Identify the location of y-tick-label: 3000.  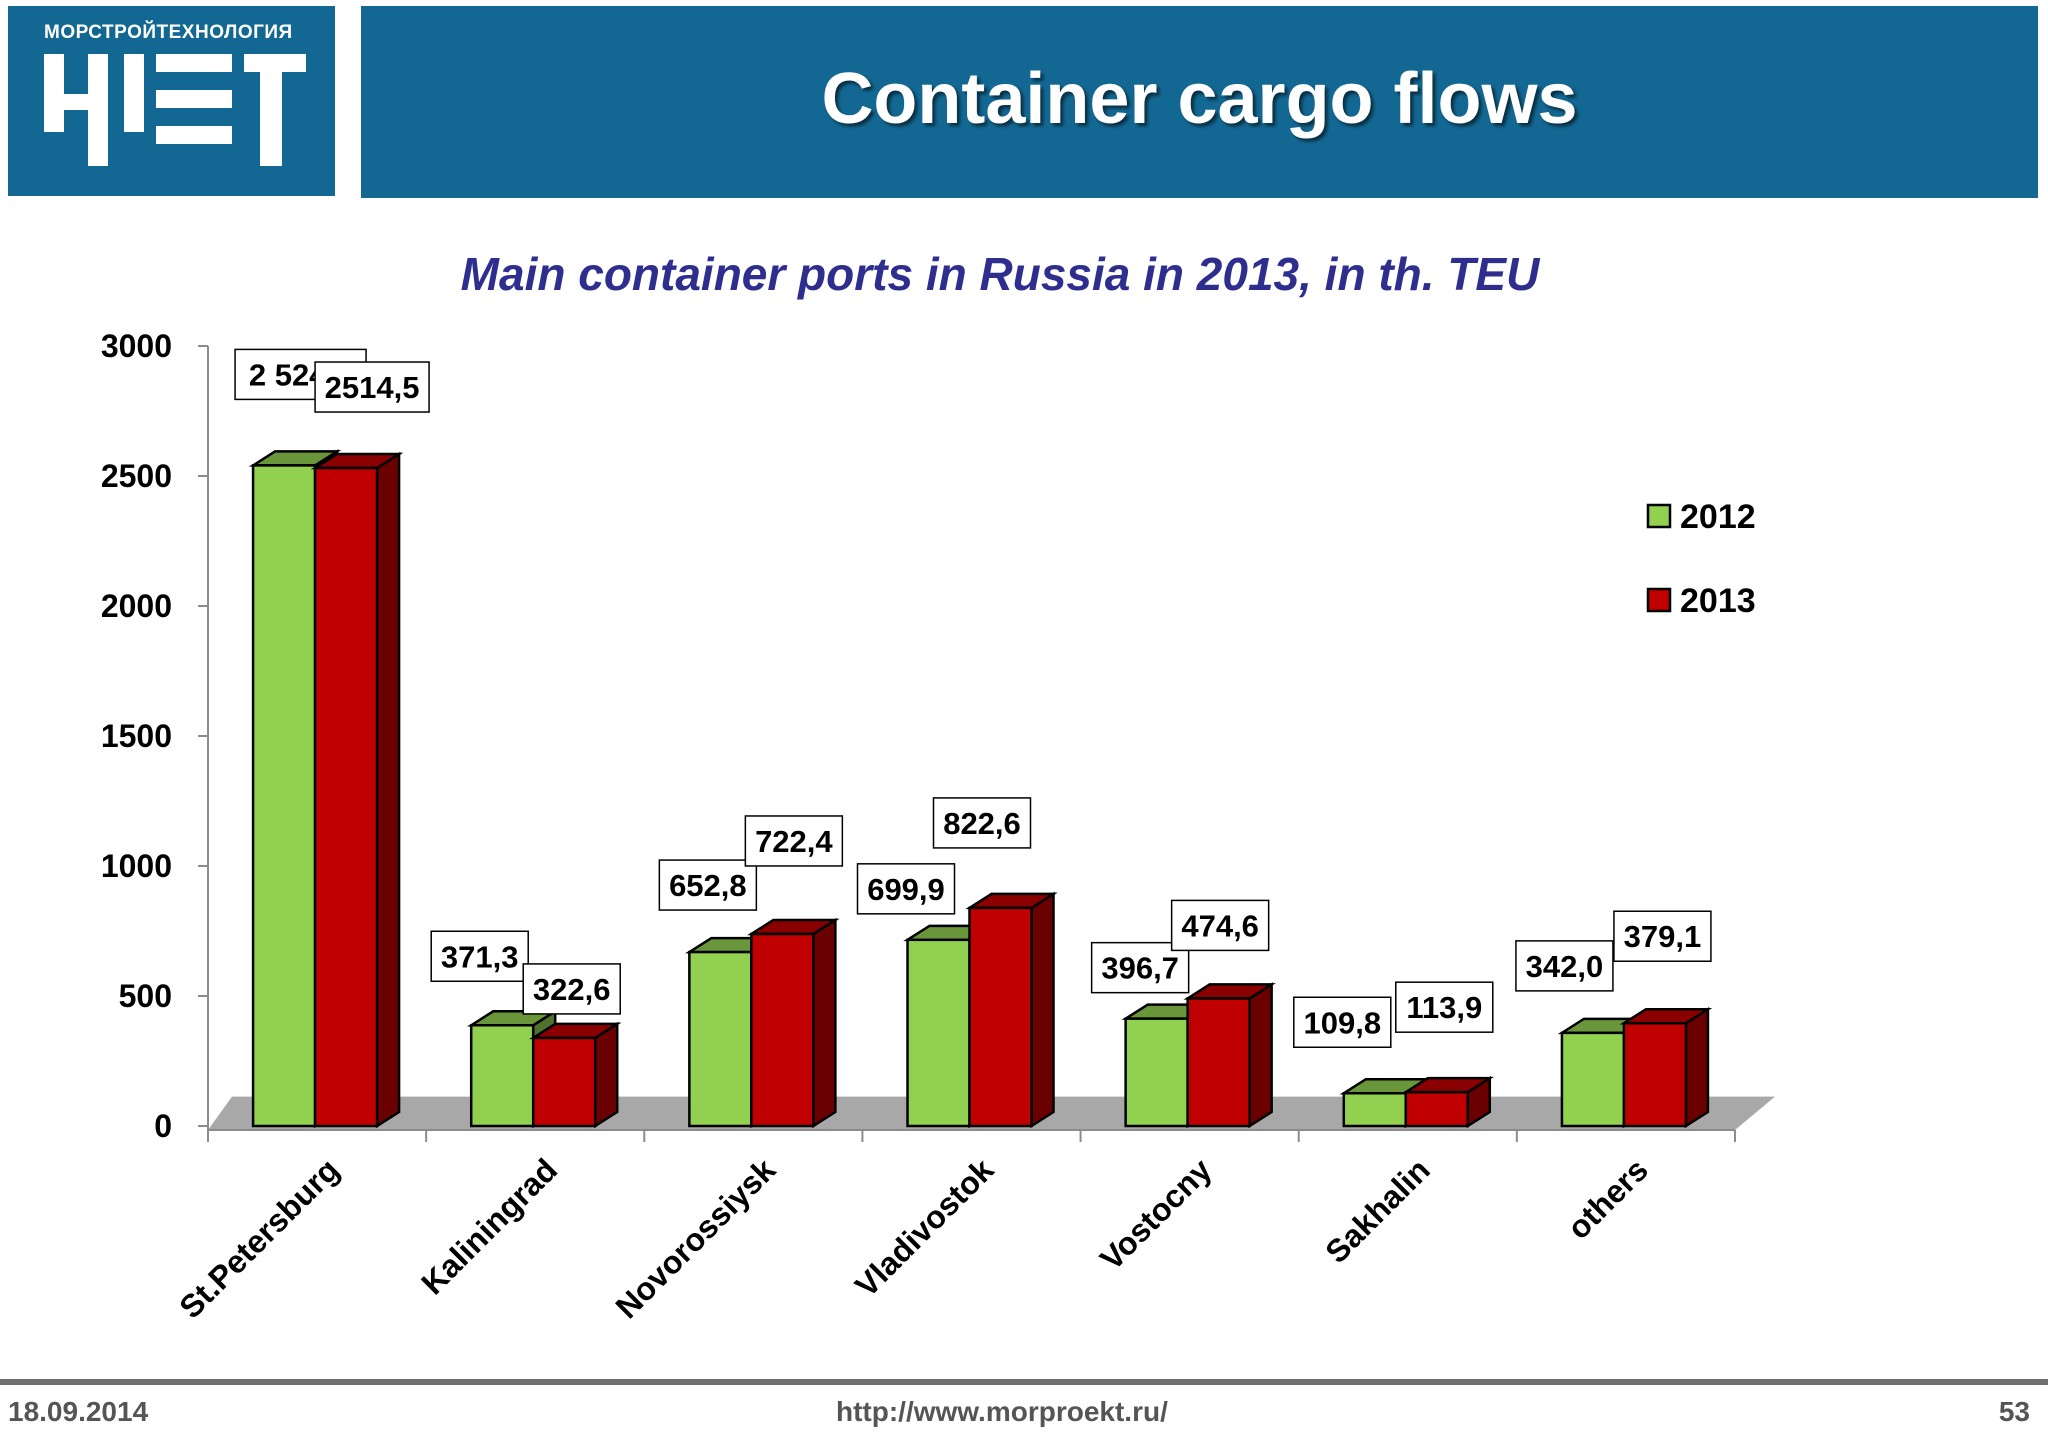
(136, 346).